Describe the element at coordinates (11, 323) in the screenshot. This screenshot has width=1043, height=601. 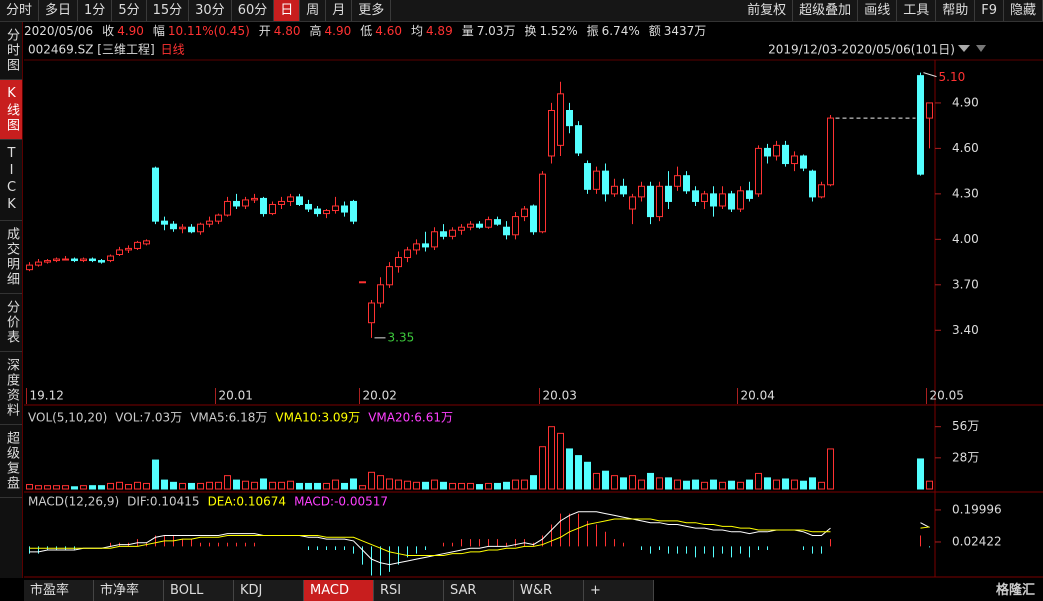
I see `sidebar-tab: 分价表` at that location.